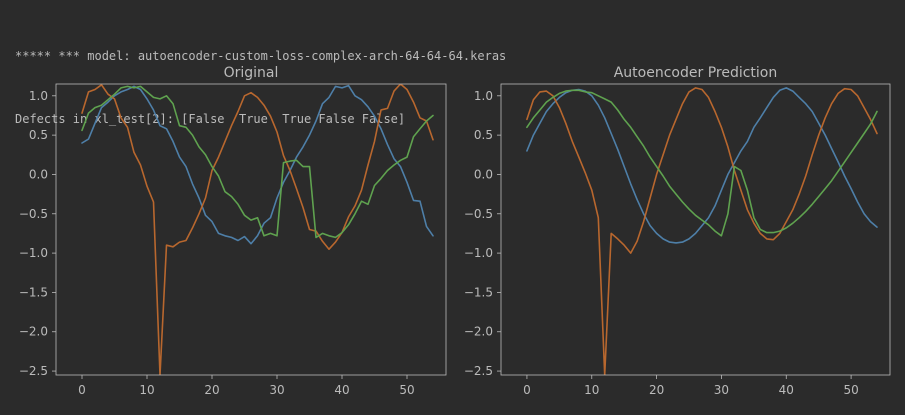 The width and height of the screenshot is (905, 415). I want to click on original-ytick-label: 1.0, so click(38, 96).